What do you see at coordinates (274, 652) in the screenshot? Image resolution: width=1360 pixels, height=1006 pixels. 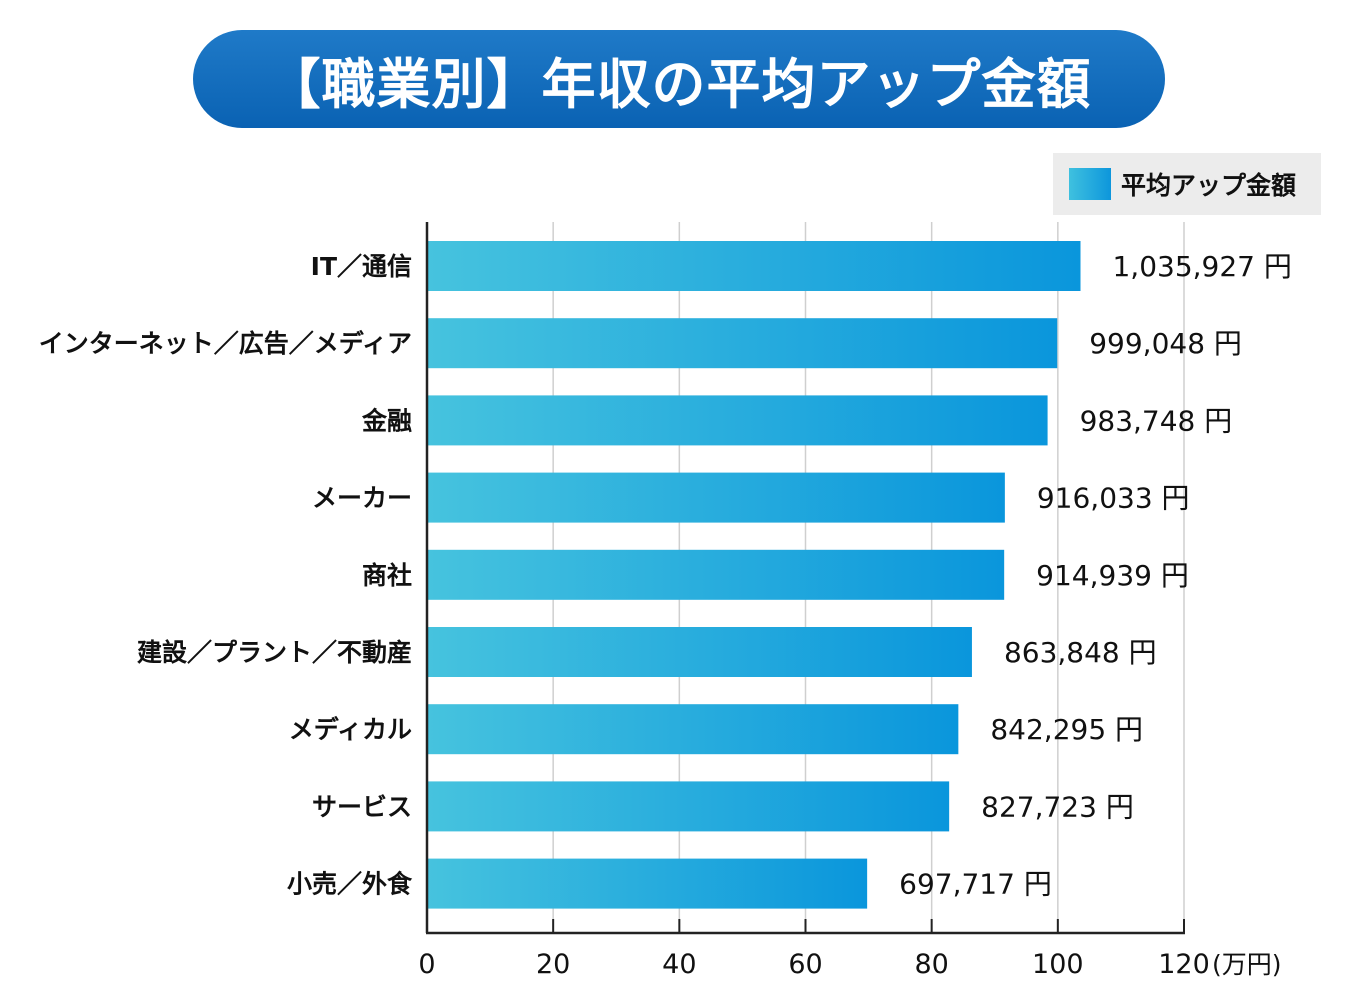 I see `category-label: 建設／プラント／不動産` at bounding box center [274, 652].